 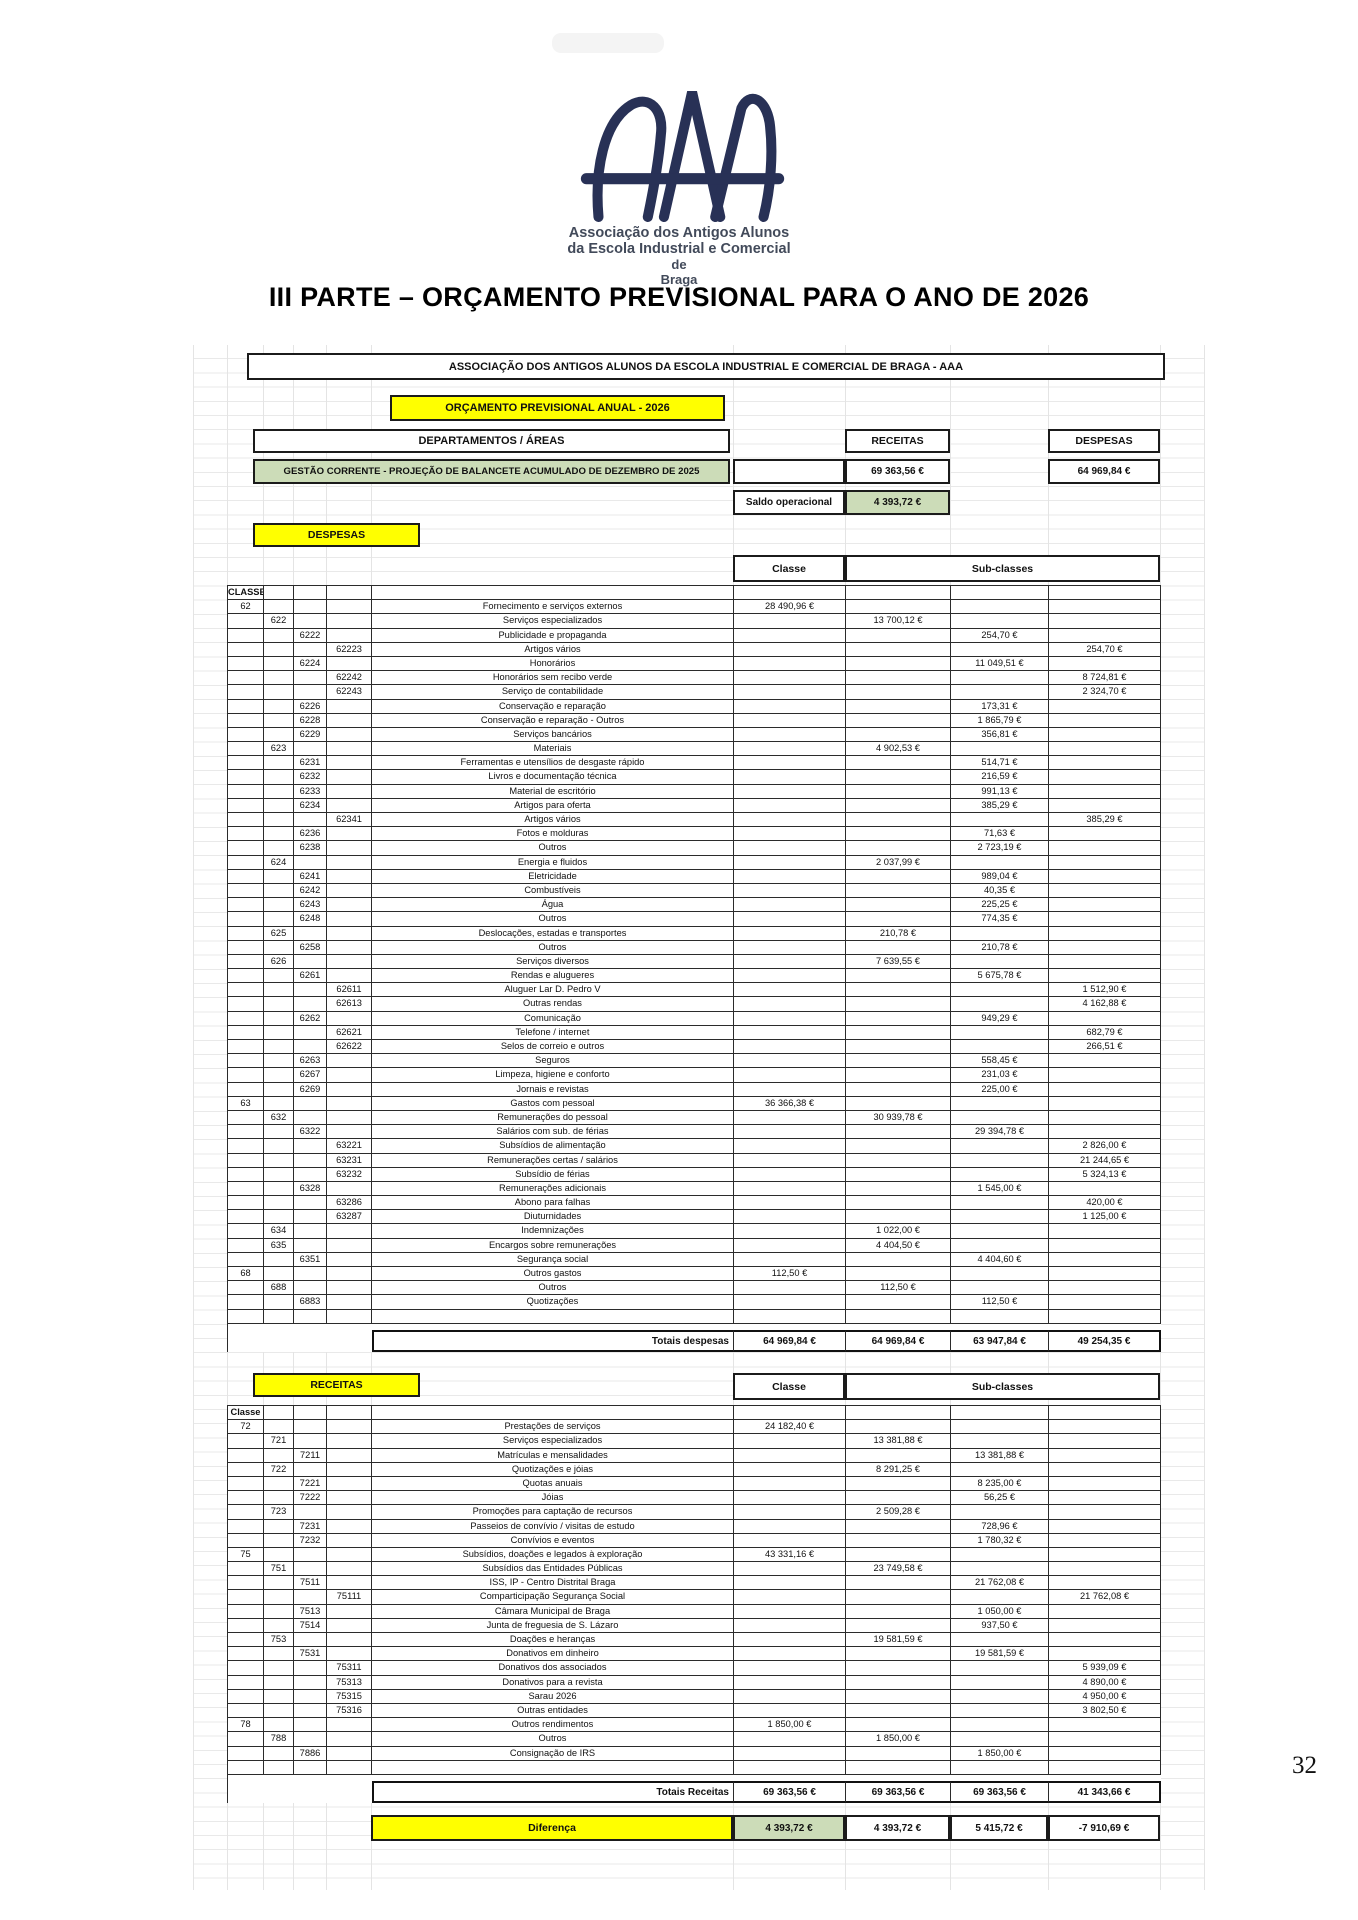 What do you see at coordinates (1000, 891) in the screenshot?
I see `amount-value: 40,35 €` at bounding box center [1000, 891].